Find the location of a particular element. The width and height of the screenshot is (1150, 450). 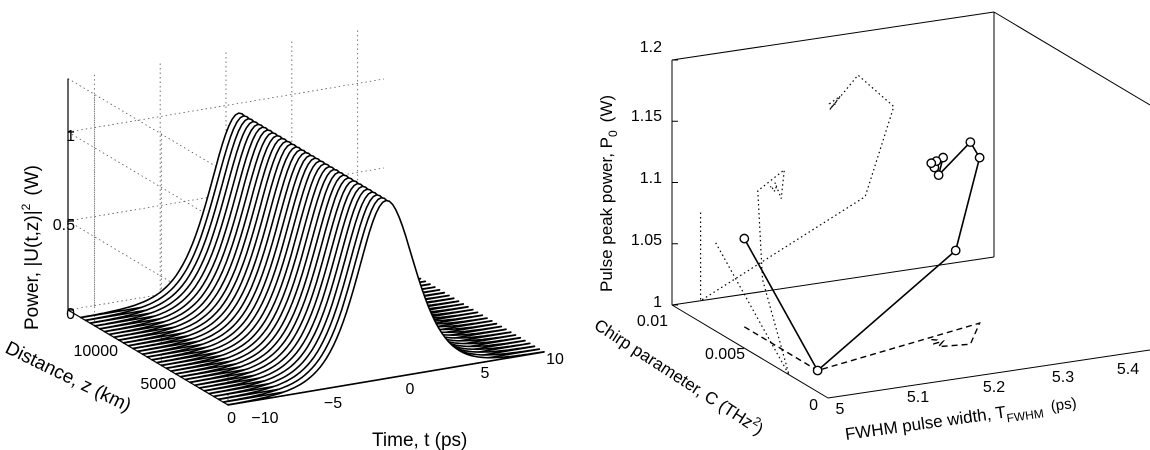

trajectory-line is located at coordinates (862, 256).